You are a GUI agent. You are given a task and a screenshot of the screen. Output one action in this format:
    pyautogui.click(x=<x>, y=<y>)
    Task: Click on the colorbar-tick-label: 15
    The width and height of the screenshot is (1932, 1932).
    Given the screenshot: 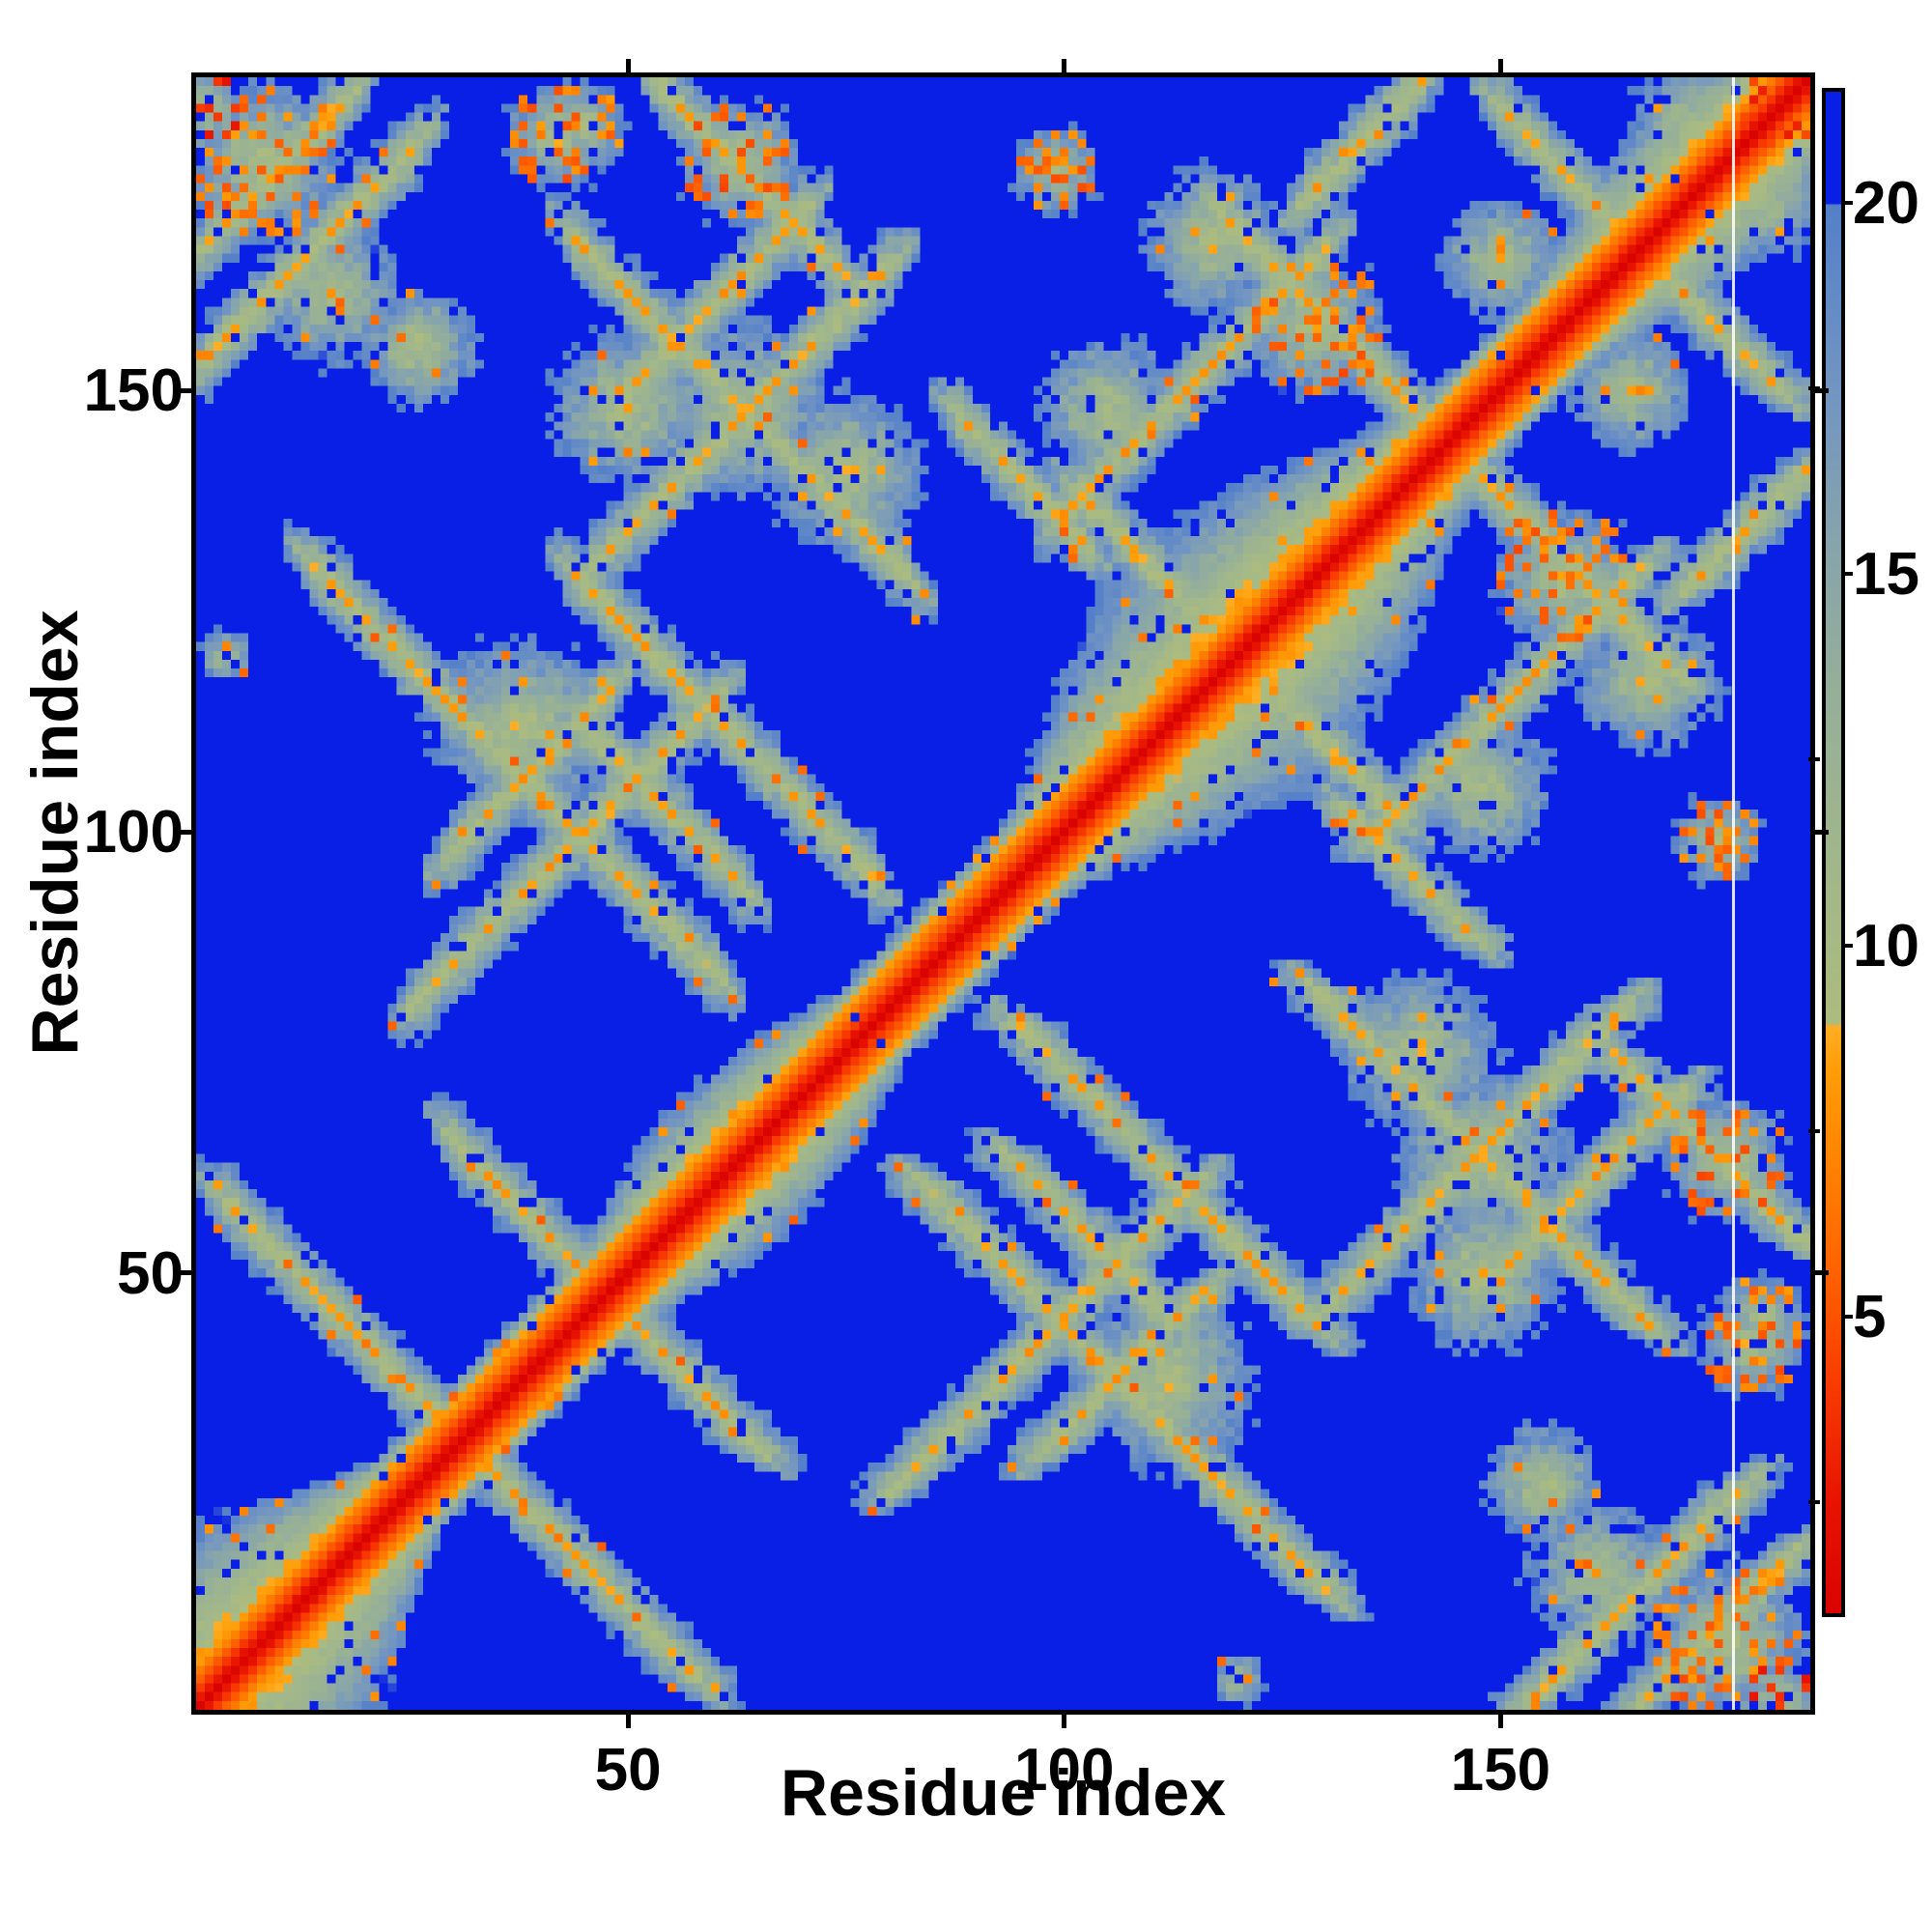 What is the action you would take?
    pyautogui.click(x=1886, y=575)
    